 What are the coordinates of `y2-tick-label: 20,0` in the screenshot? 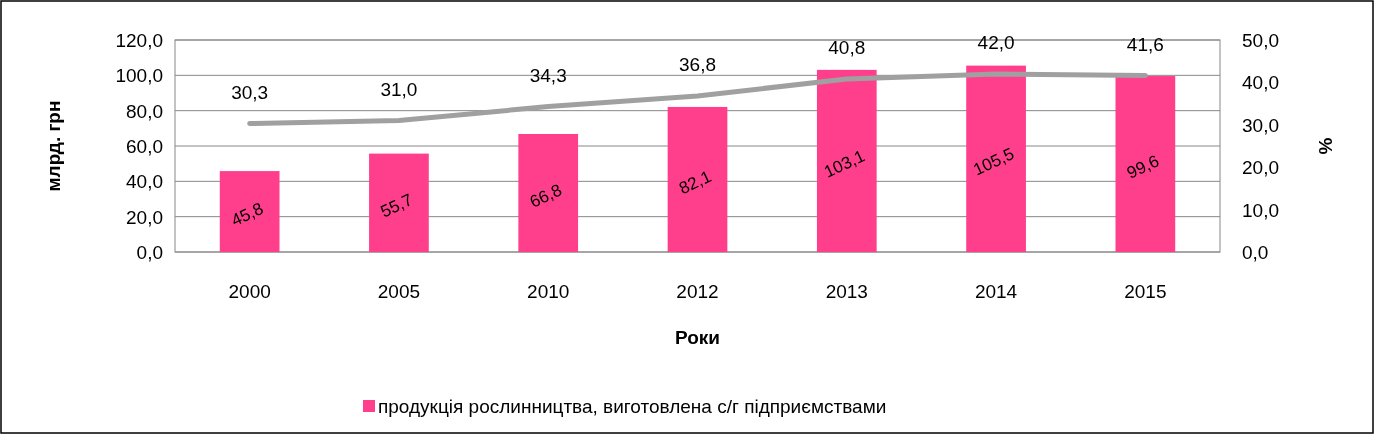 It's located at (1260, 168).